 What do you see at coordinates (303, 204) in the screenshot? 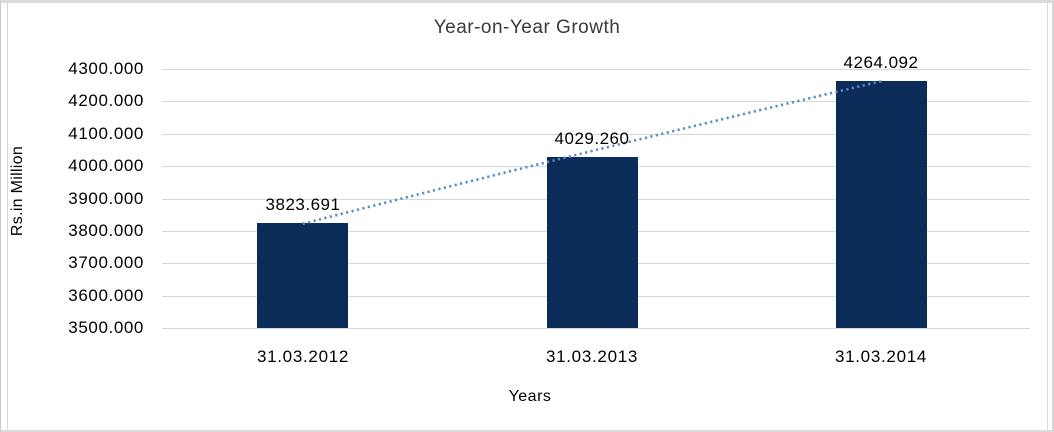
I see `bar-data-label: 3823.691` at bounding box center [303, 204].